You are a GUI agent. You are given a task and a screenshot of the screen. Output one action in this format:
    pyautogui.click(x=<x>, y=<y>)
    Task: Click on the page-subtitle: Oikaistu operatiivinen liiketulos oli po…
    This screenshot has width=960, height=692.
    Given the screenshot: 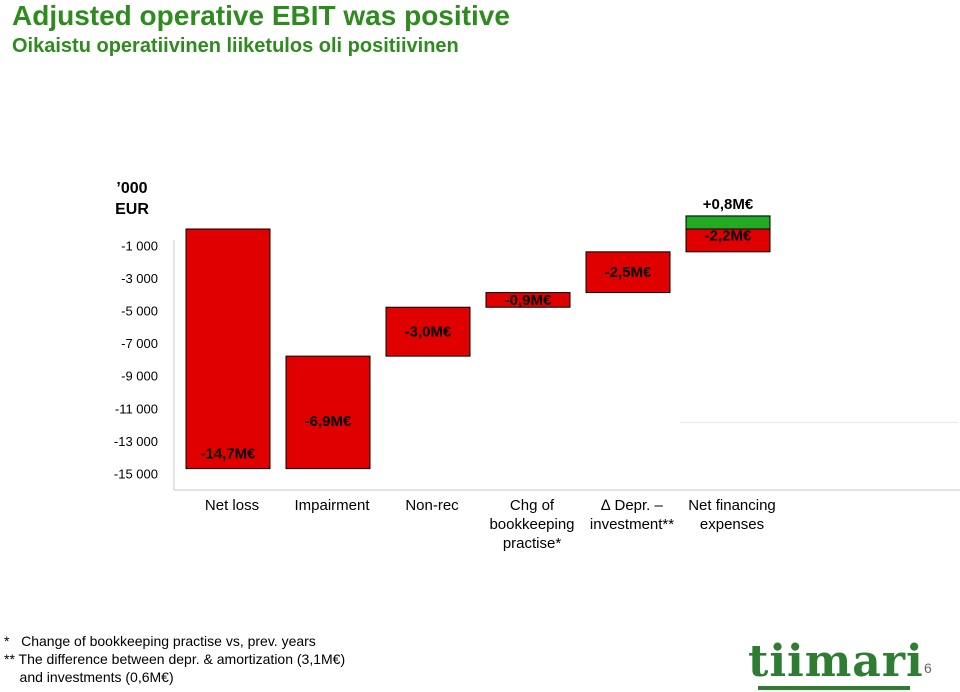 What is the action you would take?
    pyautogui.click(x=235, y=46)
    